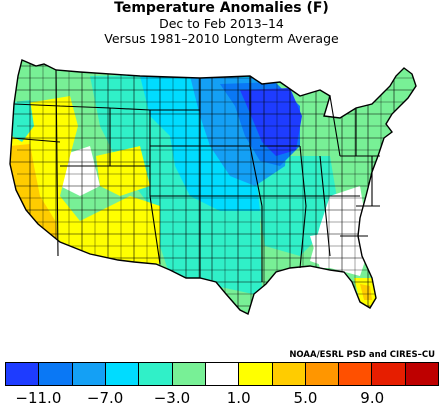 The width and height of the screenshot is (443, 407). Describe the element at coordinates (238, 398) in the screenshot. I see `color-scale-tick-label: 1.0` at that location.